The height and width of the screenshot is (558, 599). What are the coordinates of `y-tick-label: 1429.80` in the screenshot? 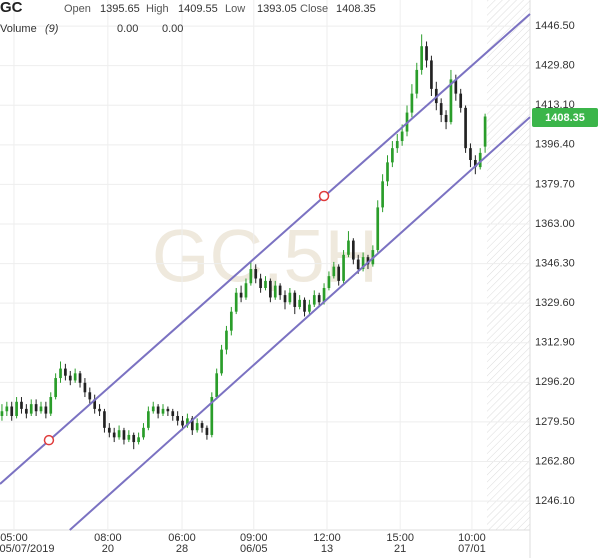 It's located at (555, 66).